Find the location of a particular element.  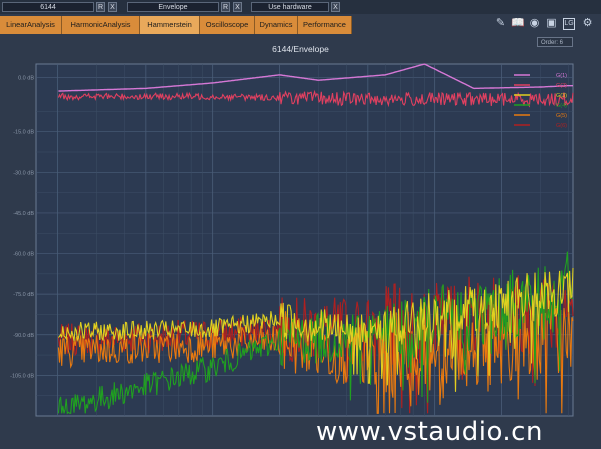

close-button-3: X is located at coordinates (335, 7).